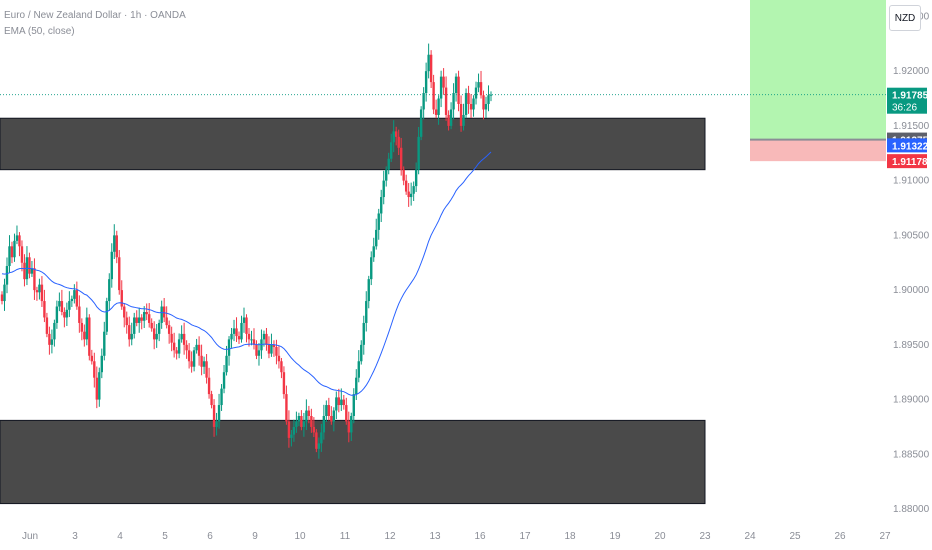  I want to click on currency-button: NZD, so click(905, 18).